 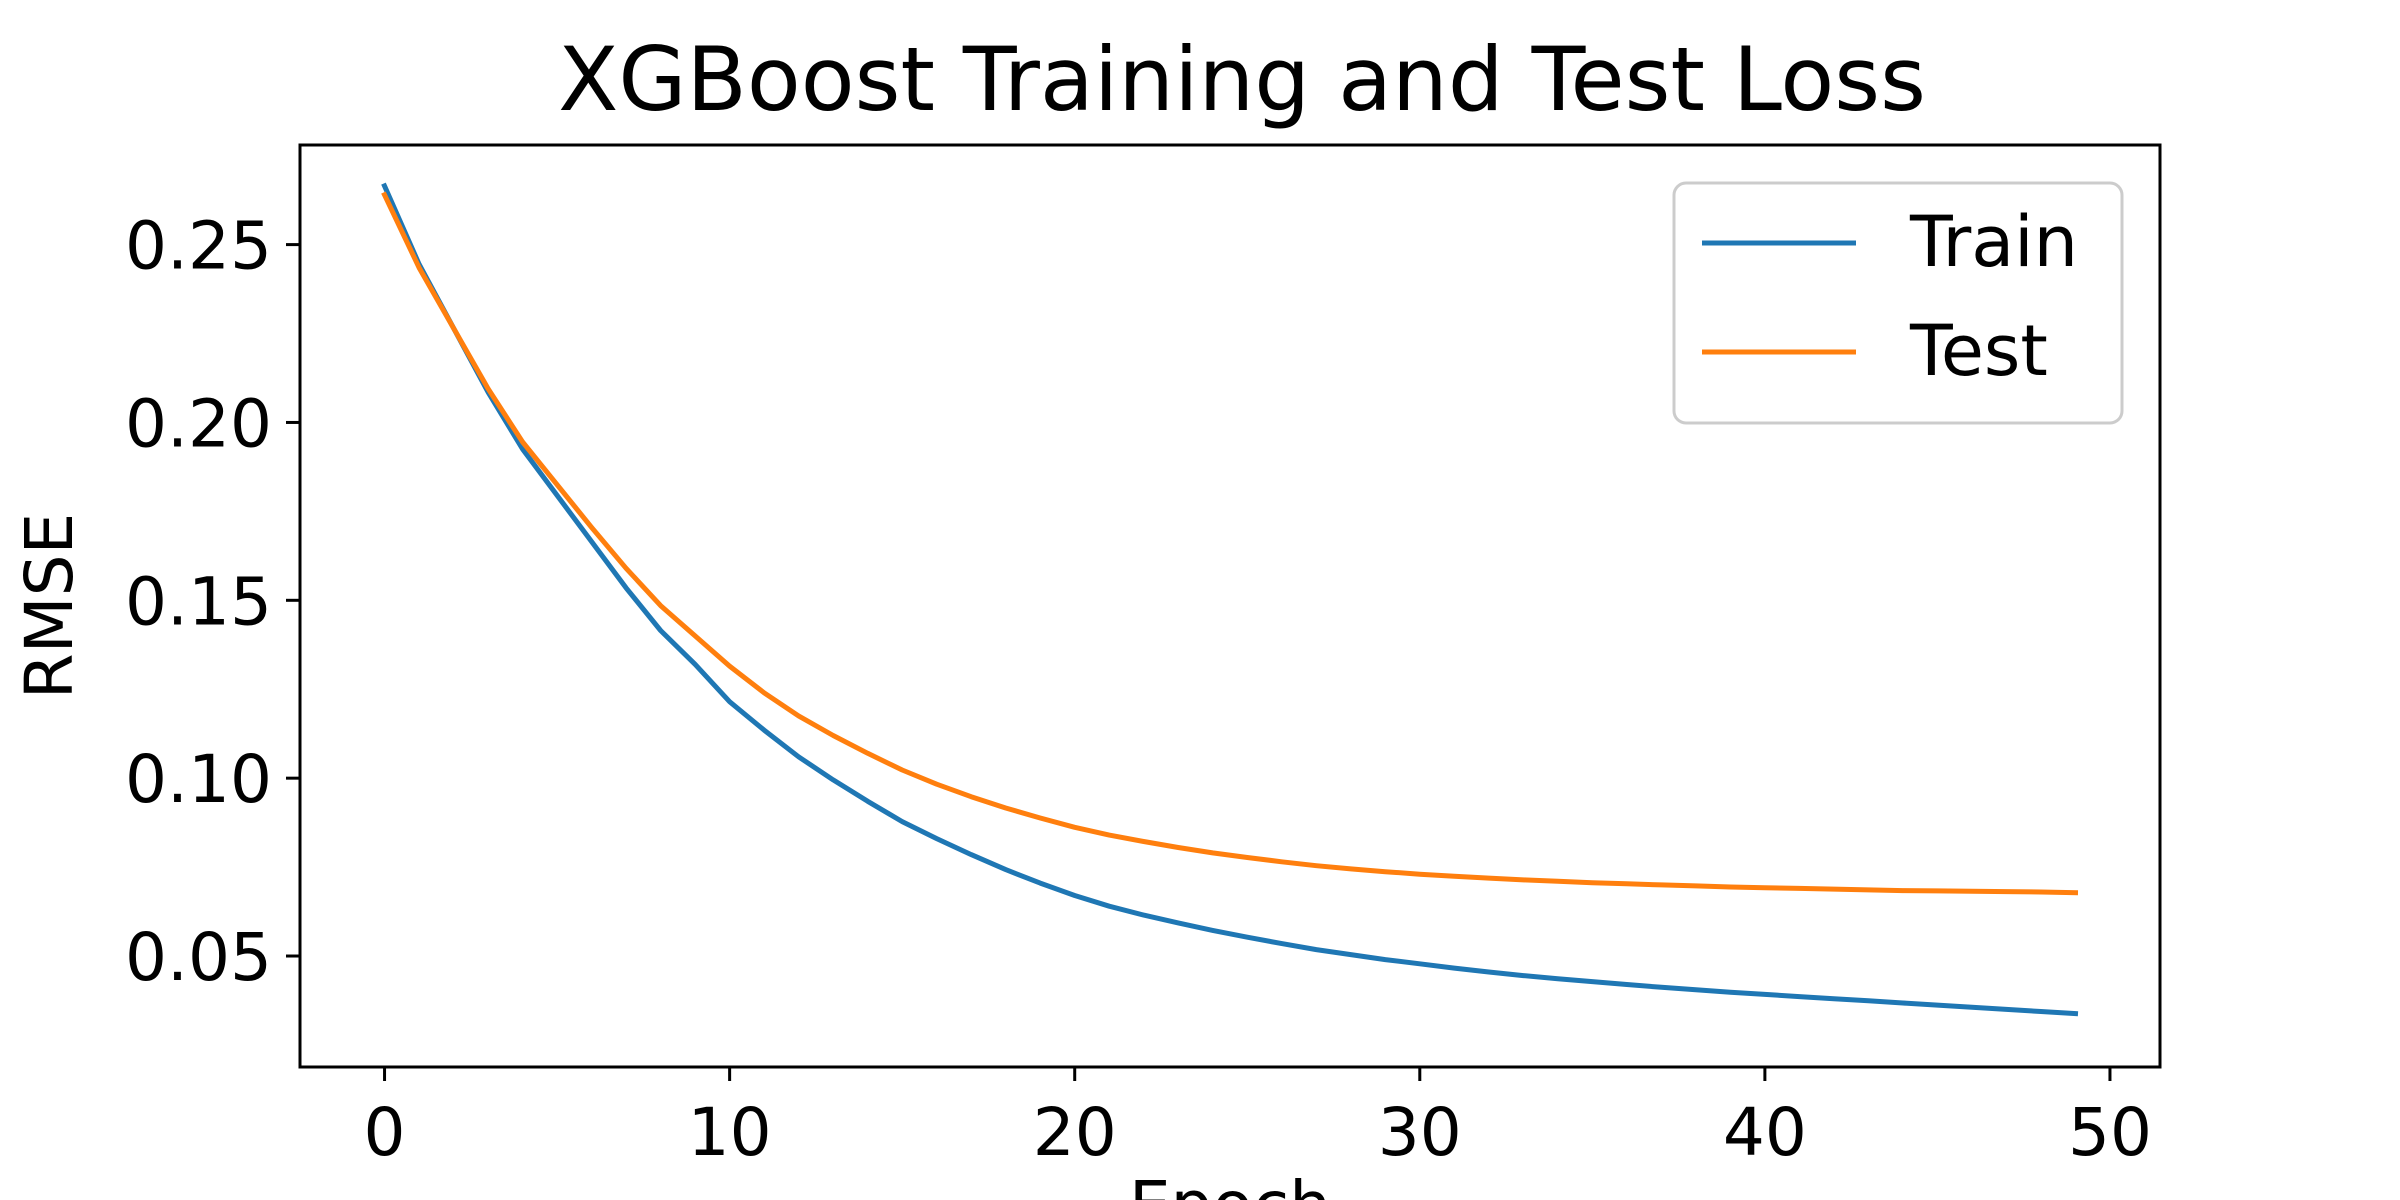 I want to click on x-tick-label: 0, so click(x=385, y=1132).